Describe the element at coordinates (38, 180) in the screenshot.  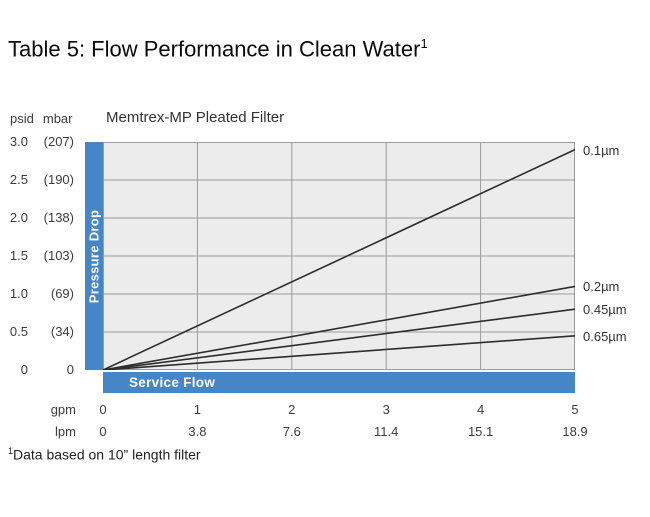
I see `y-tick-row: 2.5 (190)` at that location.